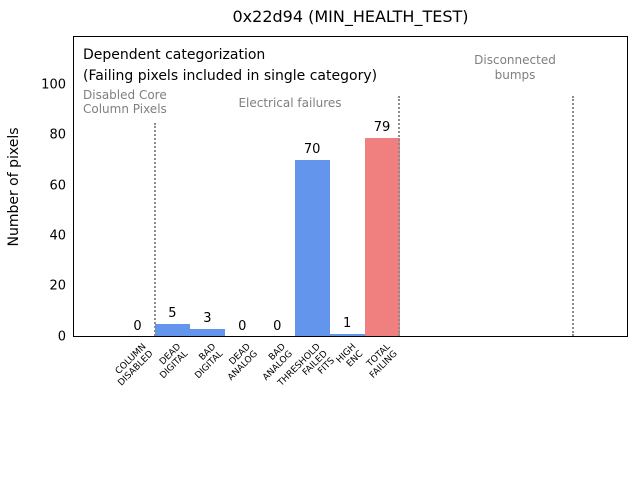  I want to click on y-tick-label: 20, so click(57, 286).